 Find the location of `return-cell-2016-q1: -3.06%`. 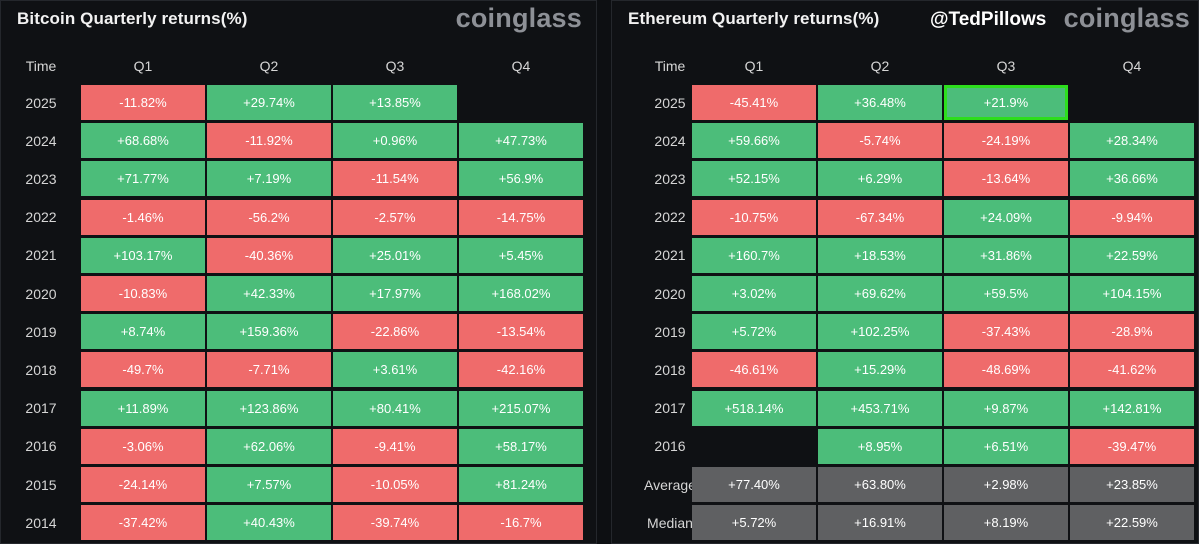

return-cell-2016-q1: -3.06% is located at coordinates (143, 446).